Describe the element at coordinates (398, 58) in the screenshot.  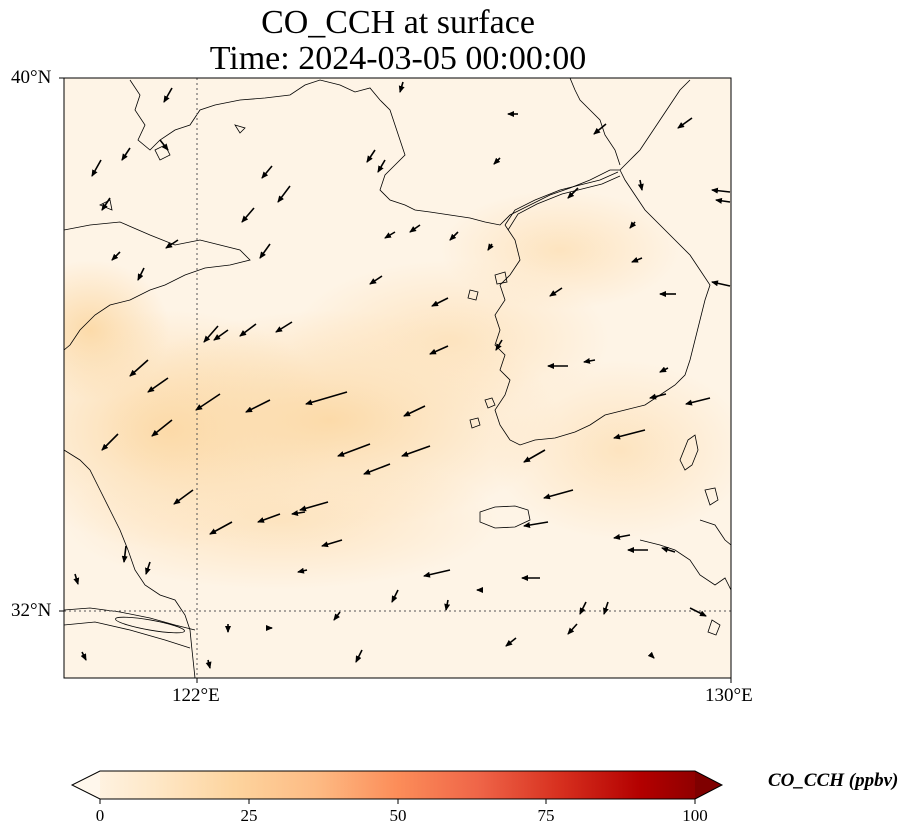
I see `map-title-line2: Time: 2024-03-05 00:00:00` at that location.